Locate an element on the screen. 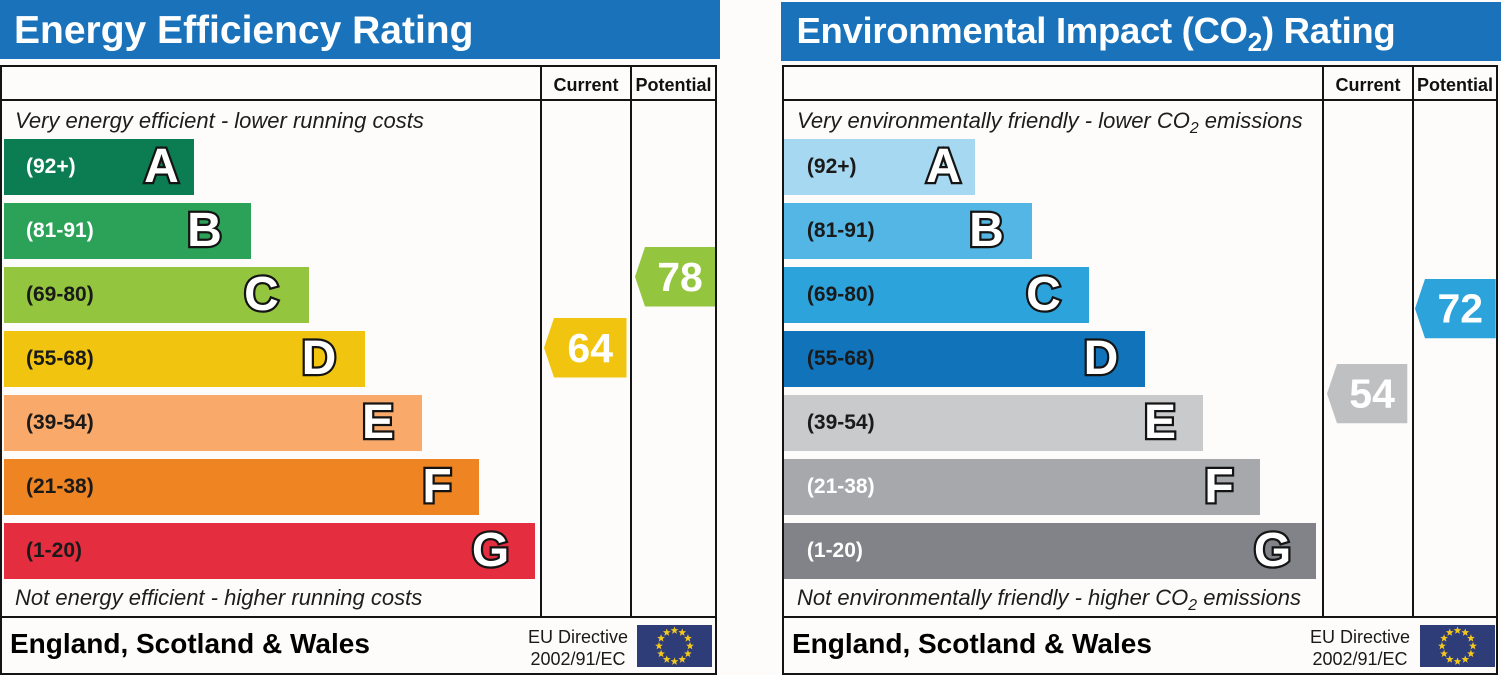  svg-text: 78 is located at coordinates (680, 277).